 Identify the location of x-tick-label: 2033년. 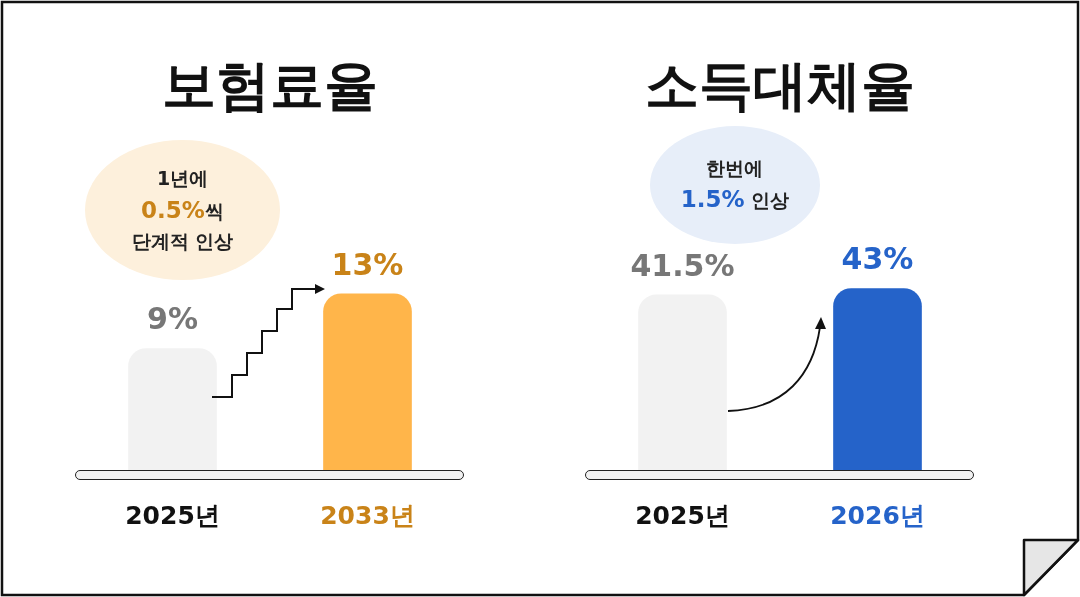
(367, 515).